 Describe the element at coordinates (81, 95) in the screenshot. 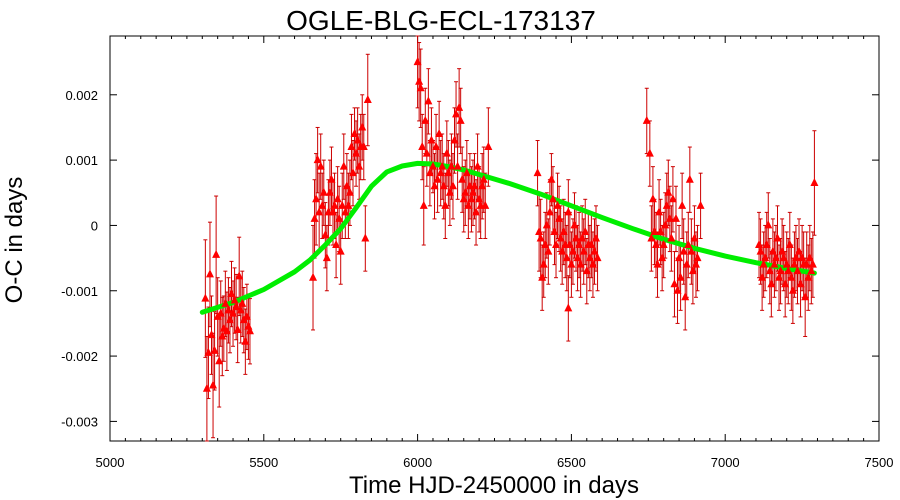

I see `y-tick-label: 0.002` at that location.